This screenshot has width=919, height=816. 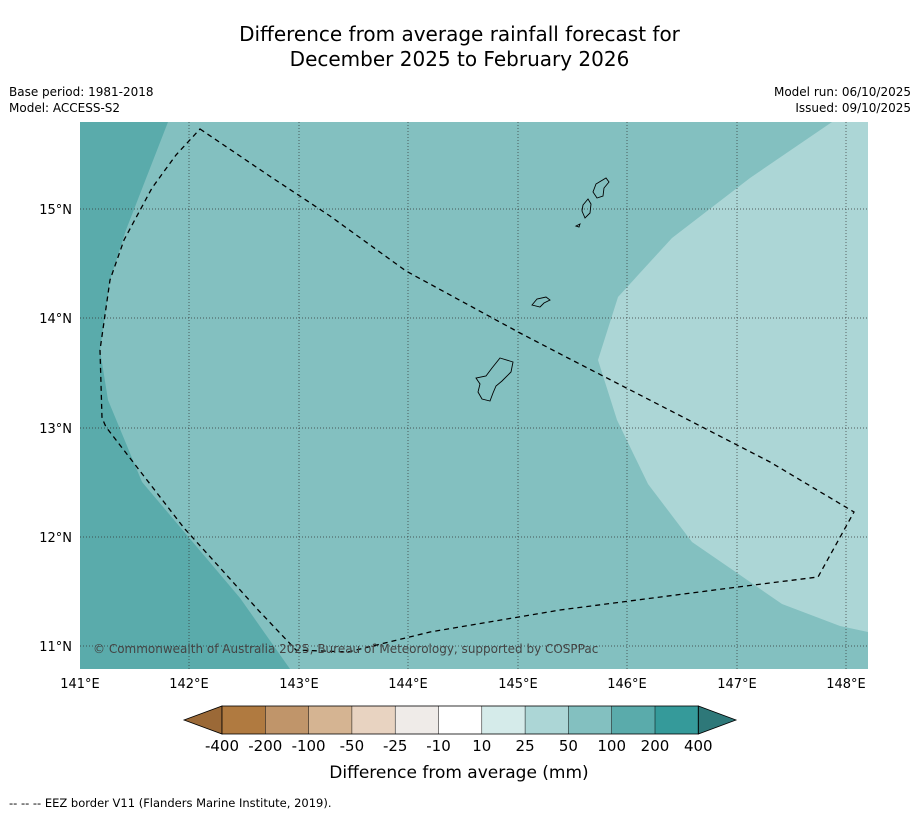 I want to click on island-tinian, so click(x=586, y=208).